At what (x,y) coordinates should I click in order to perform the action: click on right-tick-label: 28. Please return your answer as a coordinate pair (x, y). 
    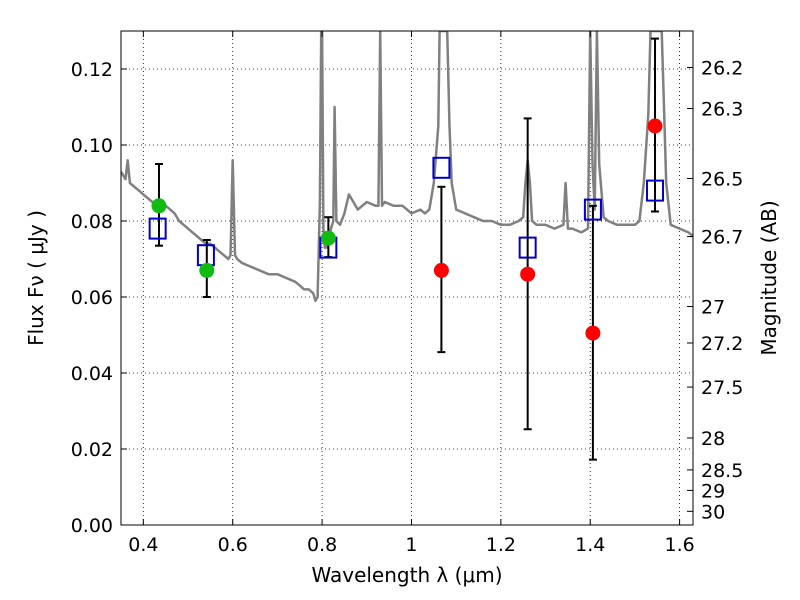
    Looking at the image, I should click on (713, 439).